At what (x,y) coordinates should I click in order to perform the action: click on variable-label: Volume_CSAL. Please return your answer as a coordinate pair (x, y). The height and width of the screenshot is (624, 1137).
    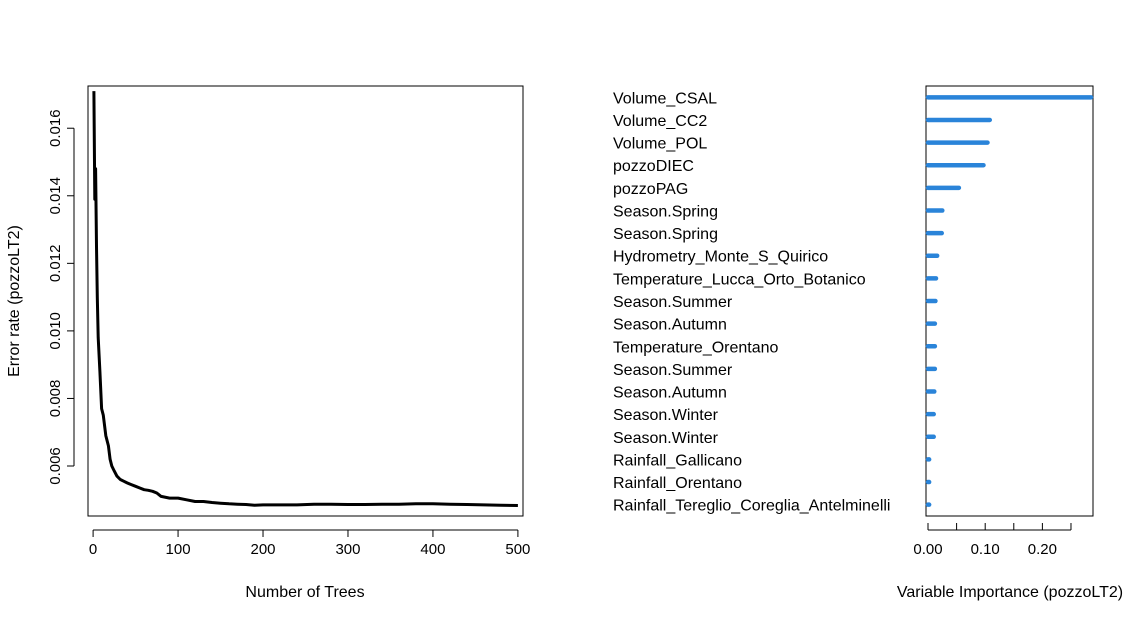
    Looking at the image, I should click on (665, 98).